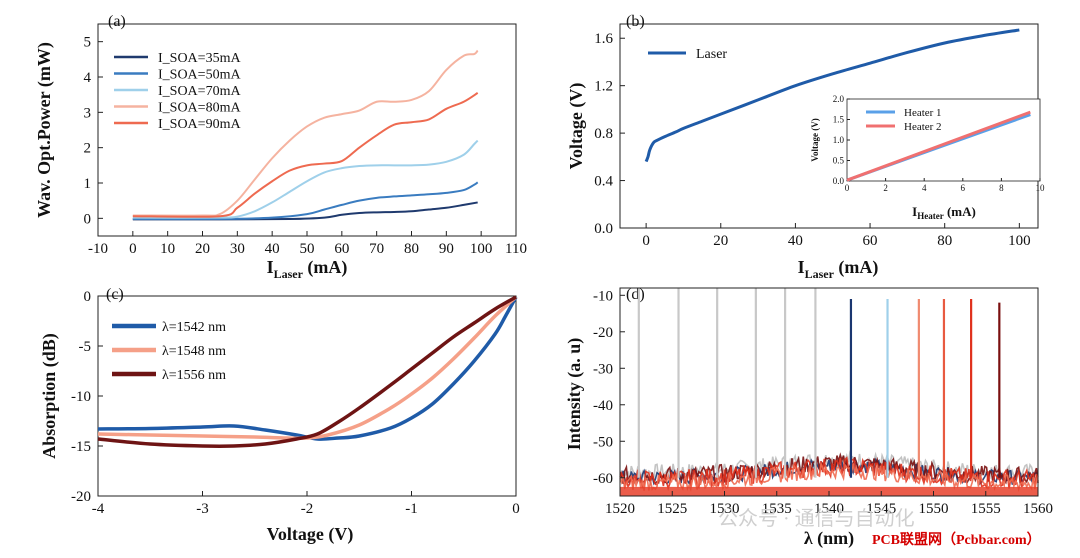  I want to click on panel-a-ytick-label: 2, so click(88, 149).